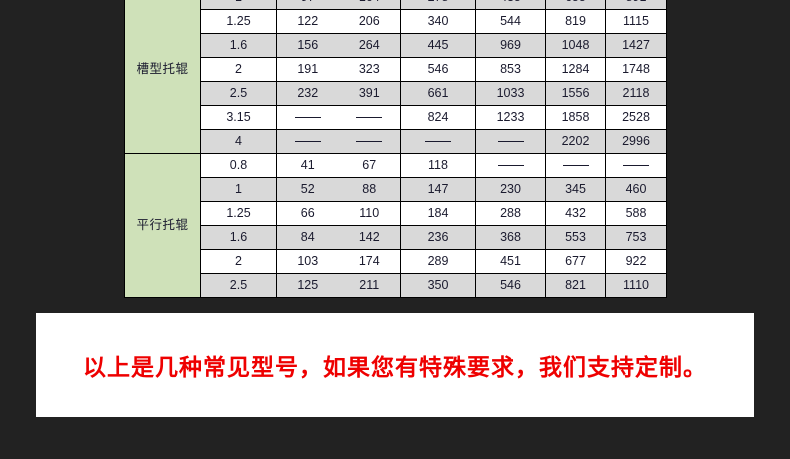  I want to click on cell-value: 677, so click(575, 261).